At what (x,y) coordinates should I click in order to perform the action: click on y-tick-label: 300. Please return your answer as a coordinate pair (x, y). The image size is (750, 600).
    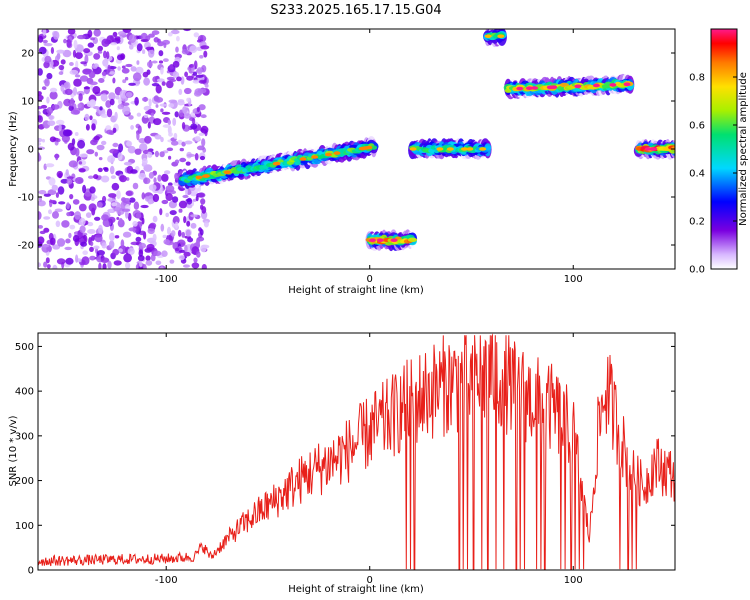
    Looking at the image, I should click on (24, 436).